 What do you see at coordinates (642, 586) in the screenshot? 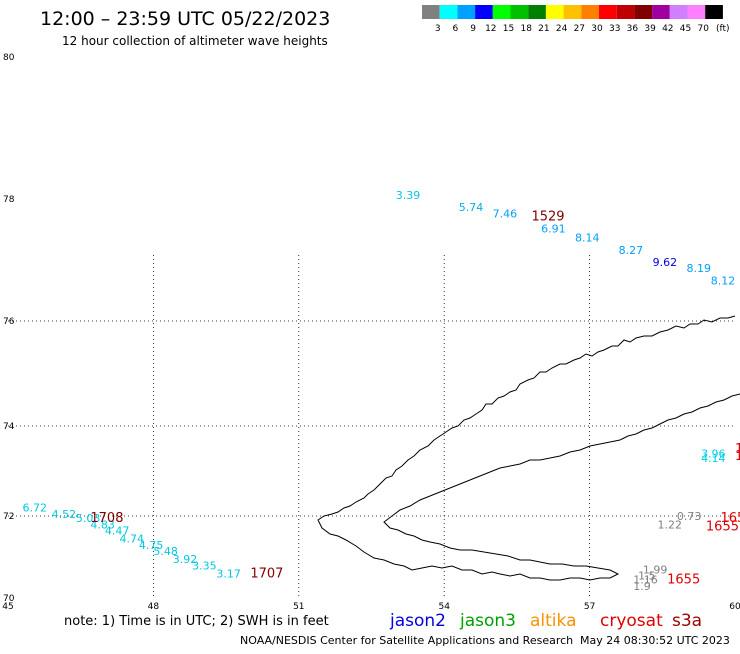
I see `swh-value-label: 1.9` at bounding box center [642, 586].